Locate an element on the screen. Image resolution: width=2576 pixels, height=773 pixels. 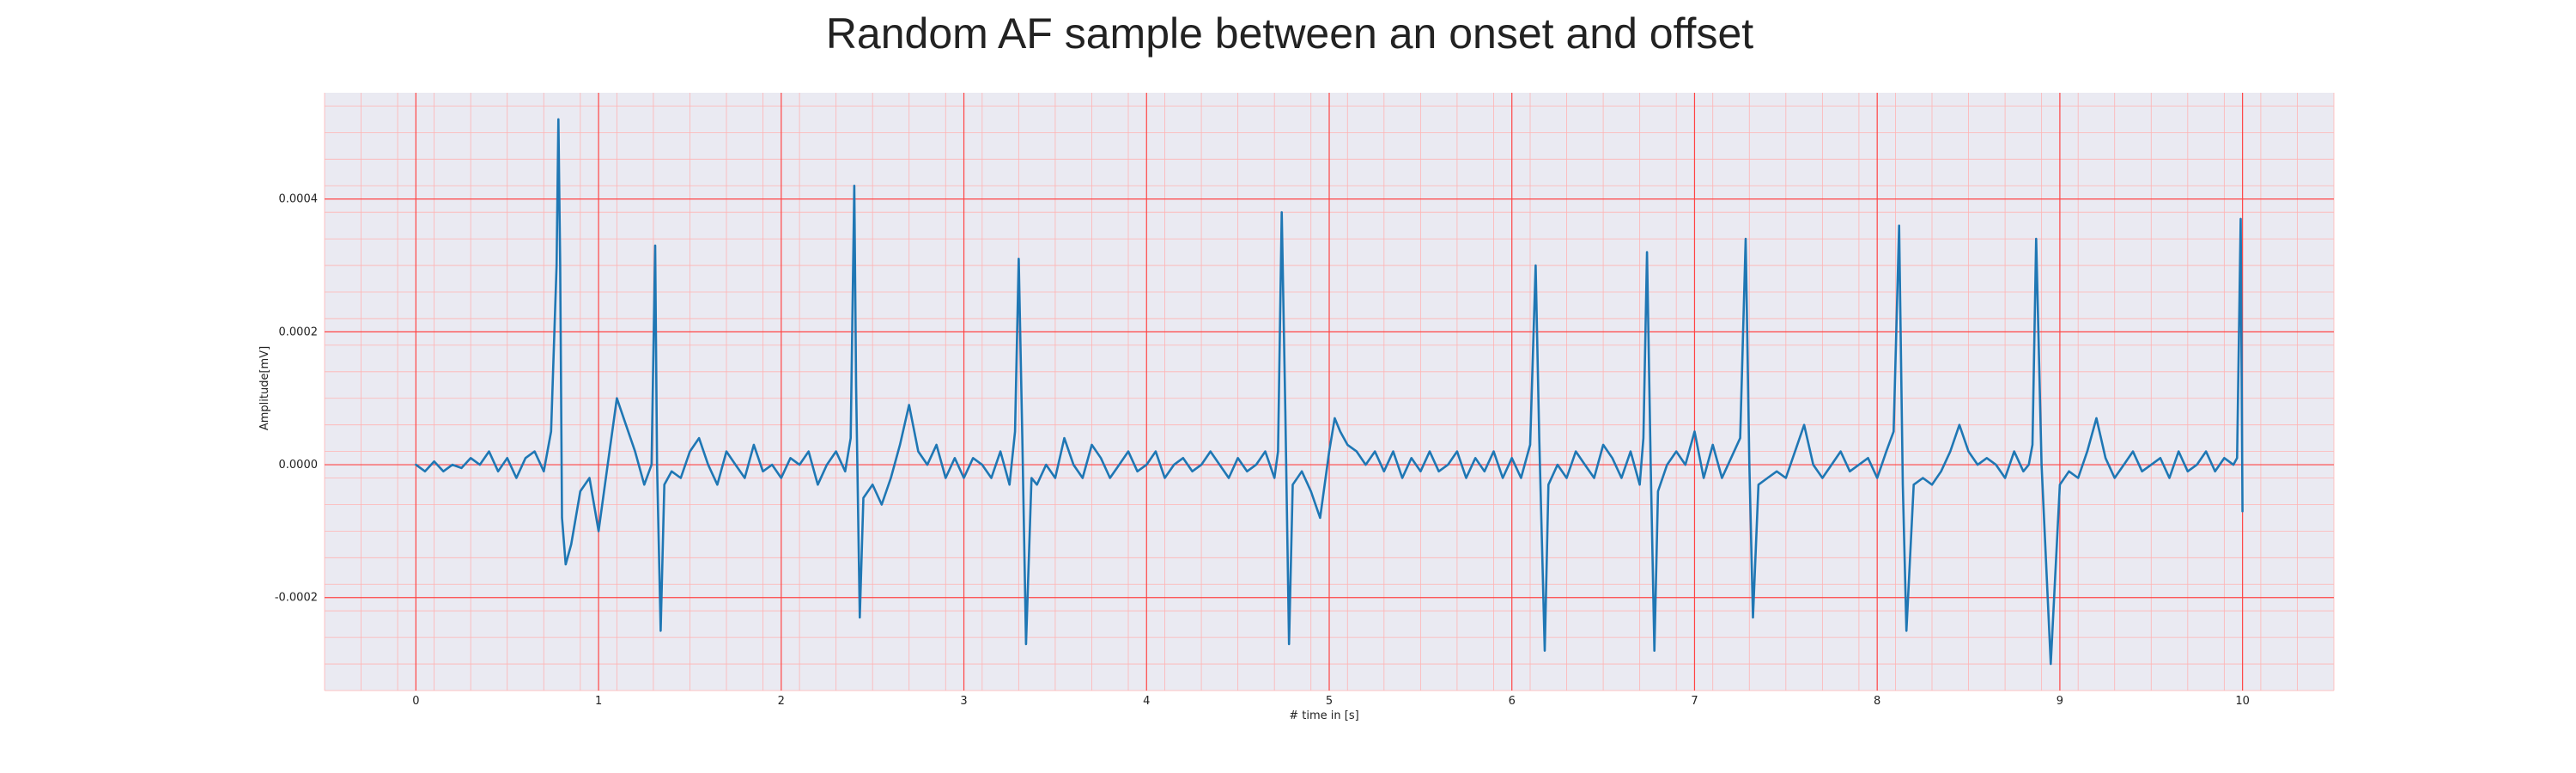
y-tick-label: 0.0004 is located at coordinates (299, 199).